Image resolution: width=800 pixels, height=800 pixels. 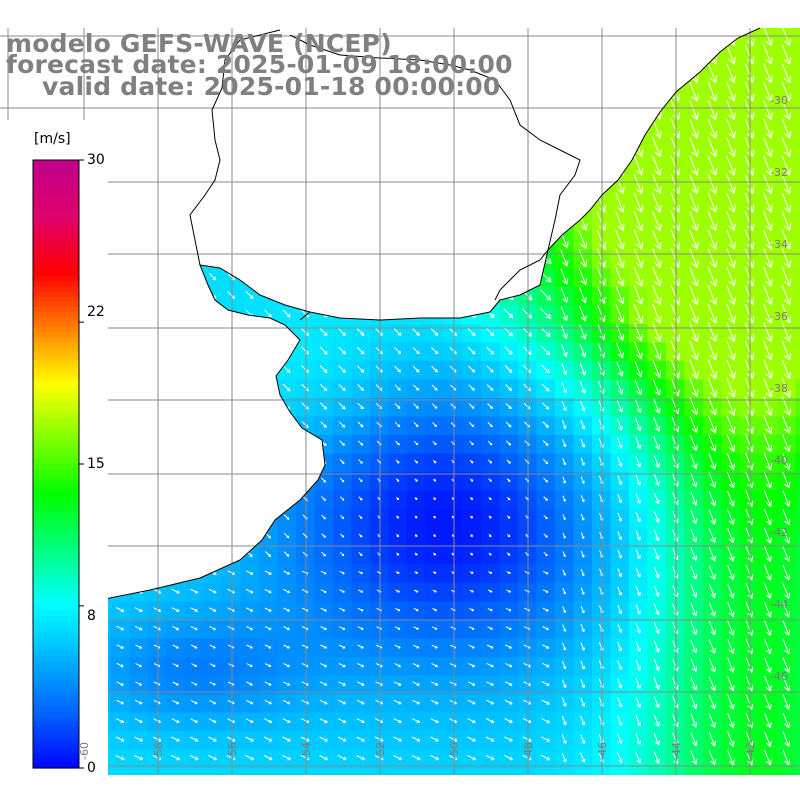 I want to click on longitude-label: -58, so click(x=158, y=751).